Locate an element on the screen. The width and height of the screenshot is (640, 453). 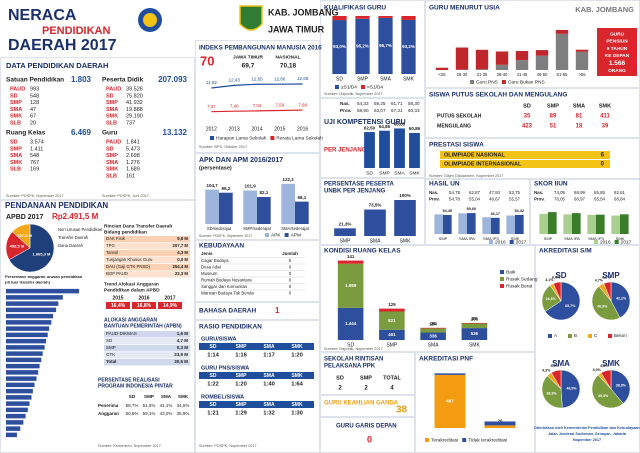
data-label: 59,69 is located at coordinates (472, 209).